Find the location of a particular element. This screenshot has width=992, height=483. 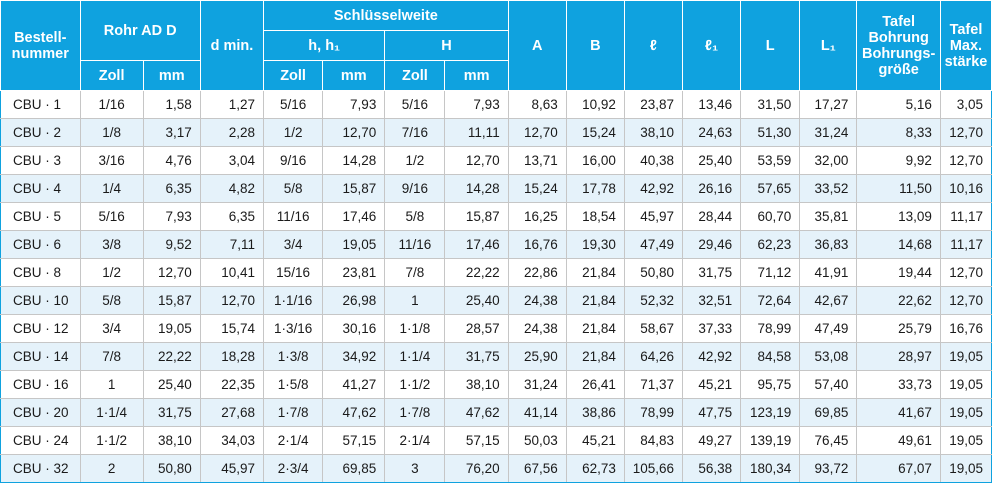

table-cell: 16,00 is located at coordinates (595, 160).